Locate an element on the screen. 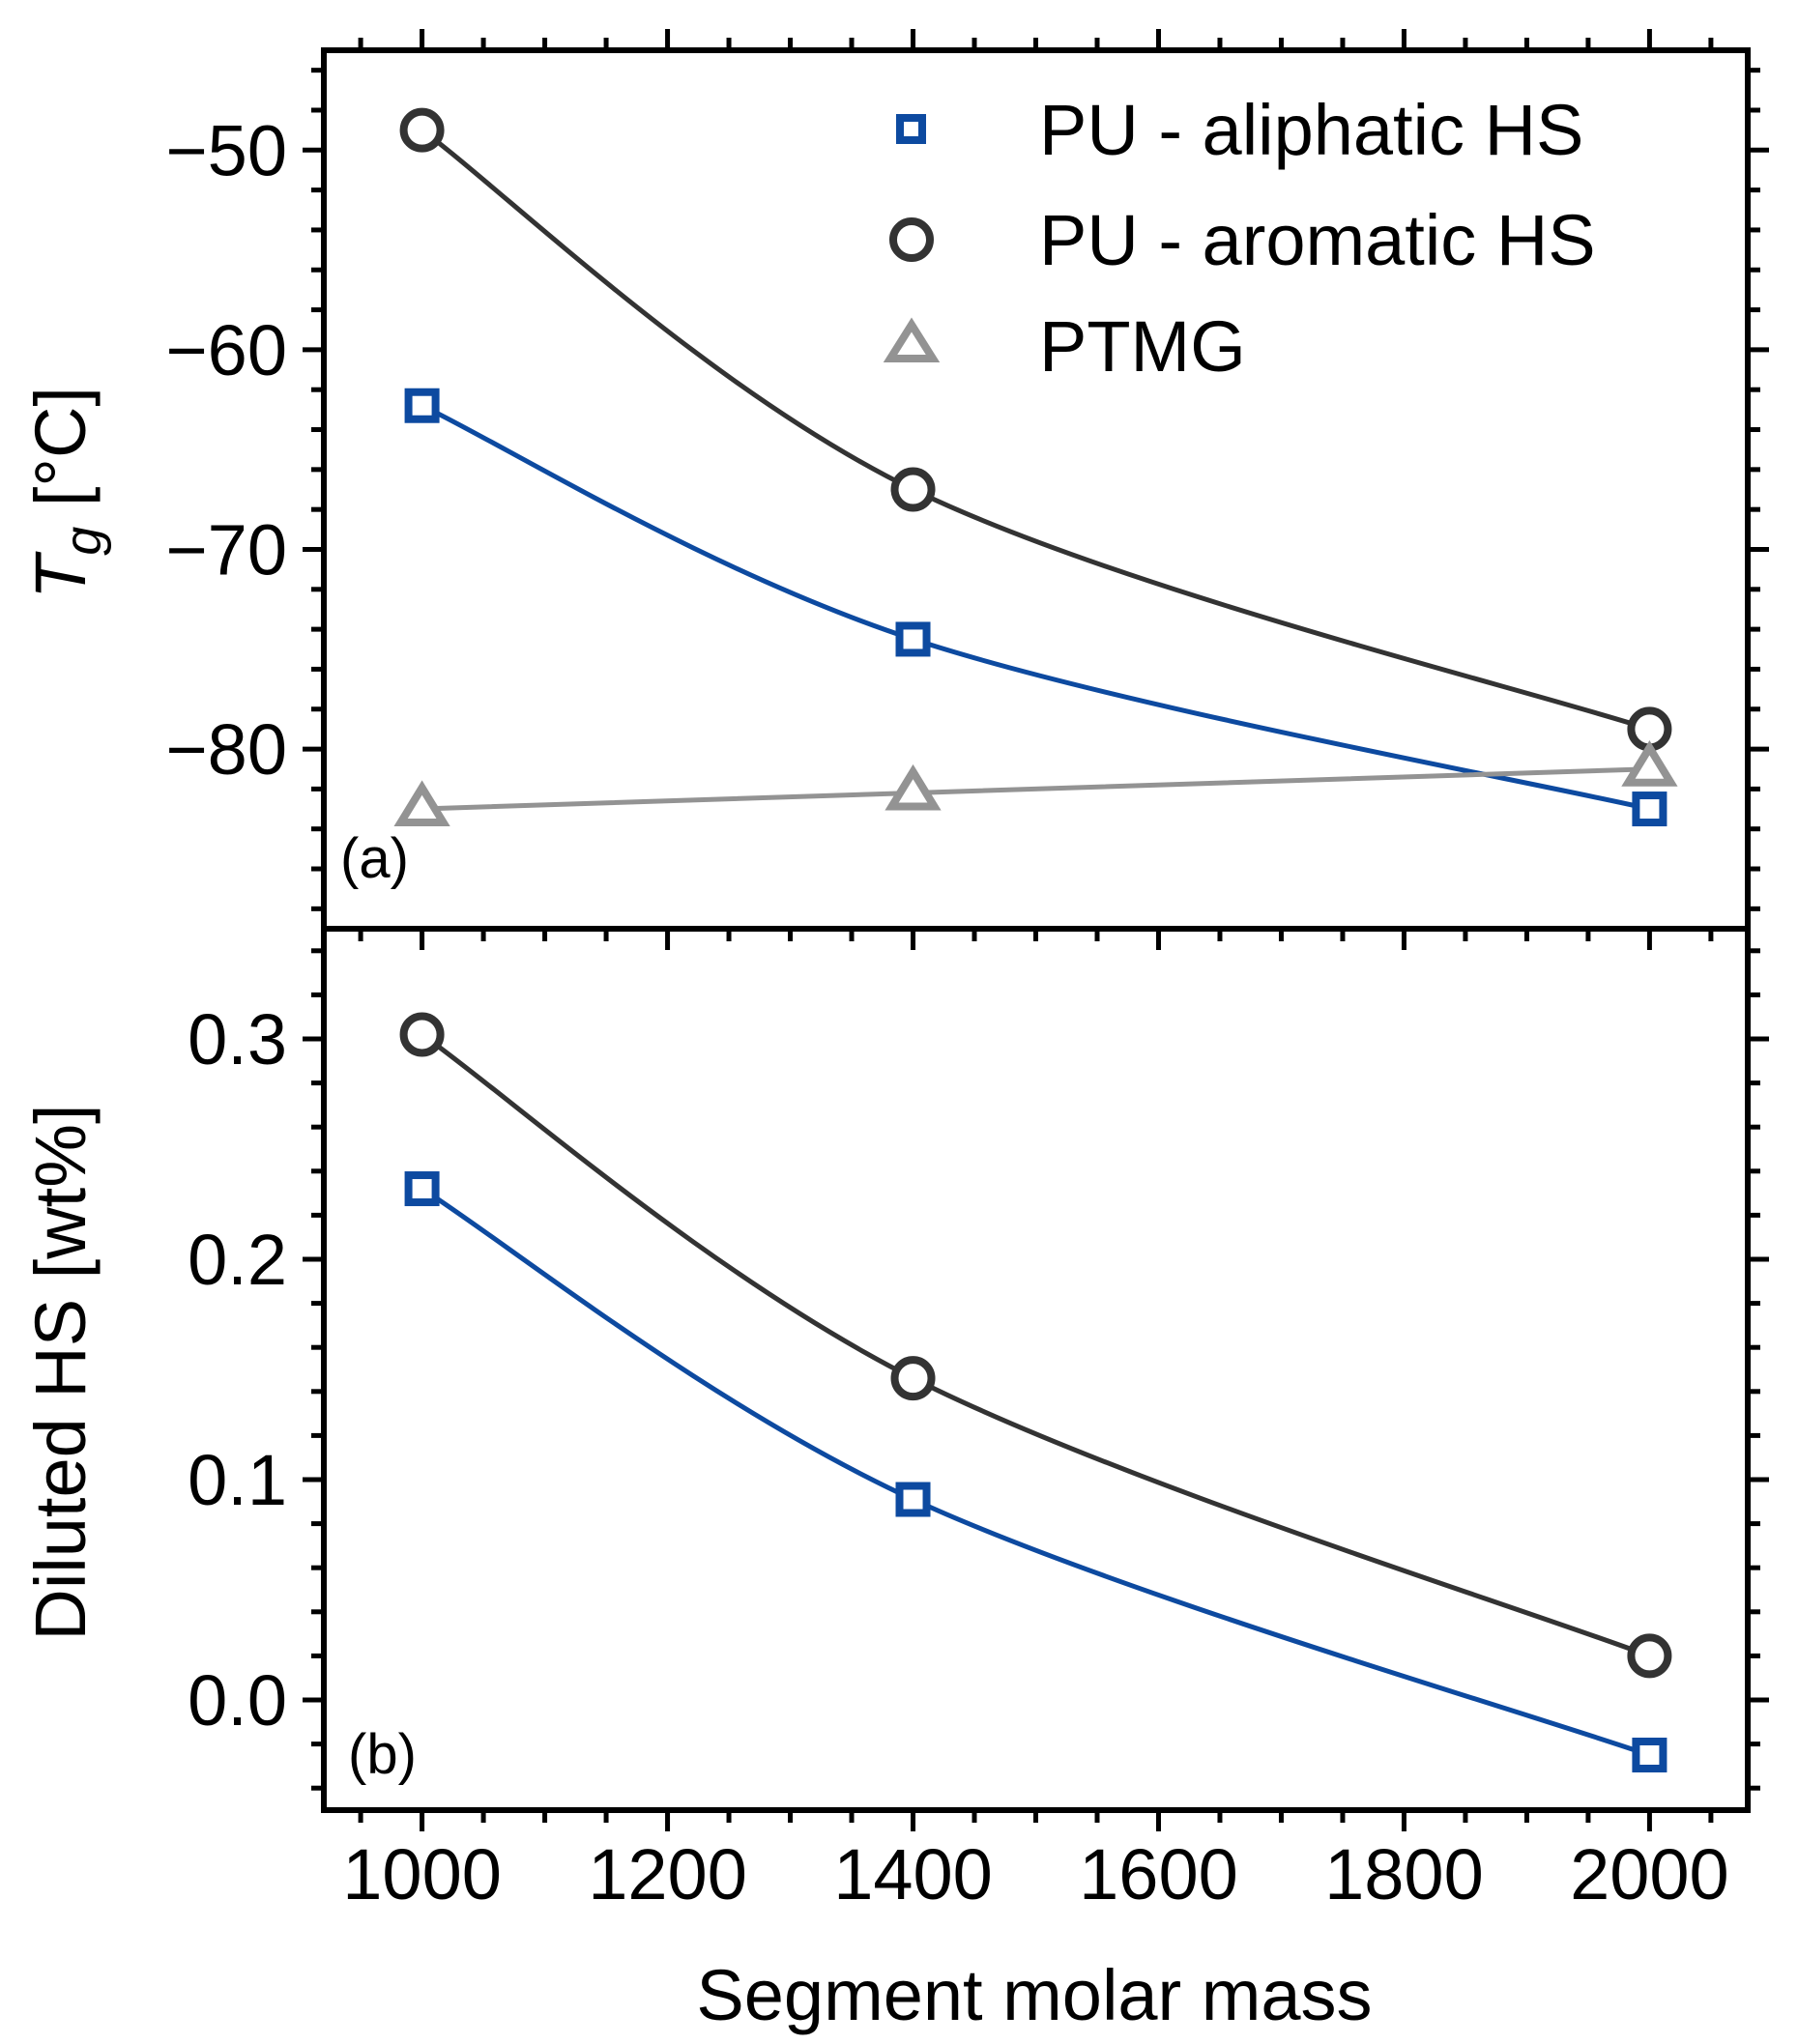  legend-label-aliphatic: PU - aliphatic HS is located at coordinates (1311, 130).